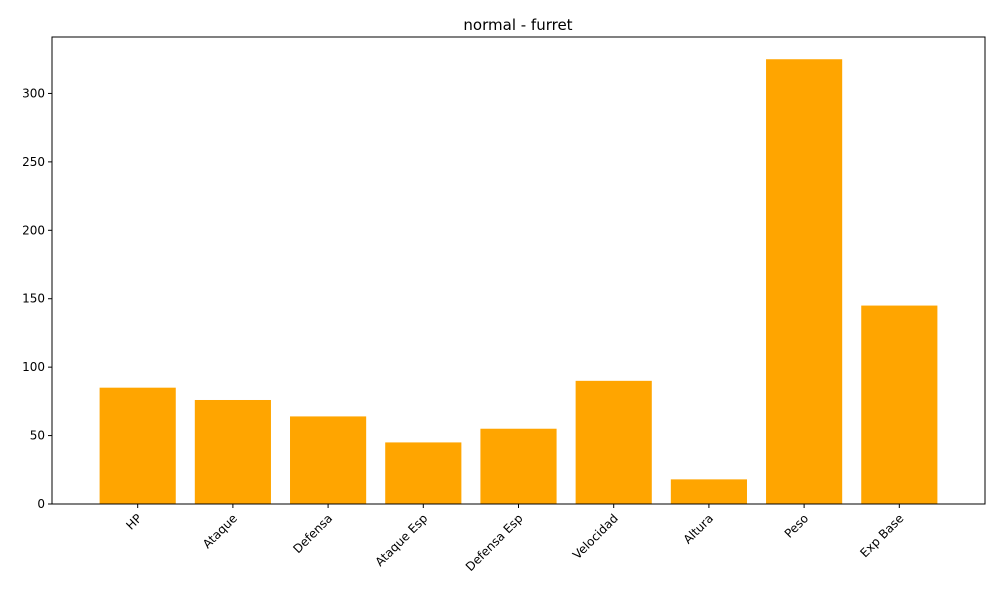 The width and height of the screenshot is (1000, 600). What do you see at coordinates (232, 451) in the screenshot?
I see `bar-ataque` at bounding box center [232, 451].